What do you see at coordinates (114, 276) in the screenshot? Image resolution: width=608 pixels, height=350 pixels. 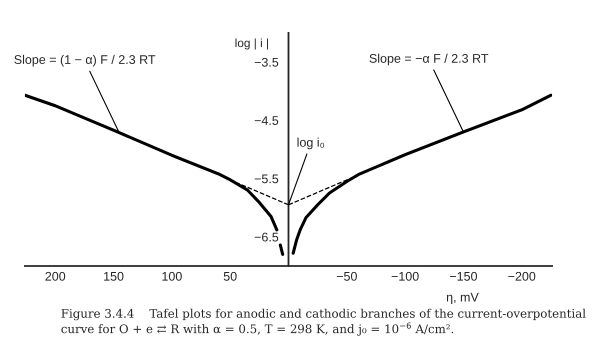 I see `x-tick-label: 150` at bounding box center [114, 276].